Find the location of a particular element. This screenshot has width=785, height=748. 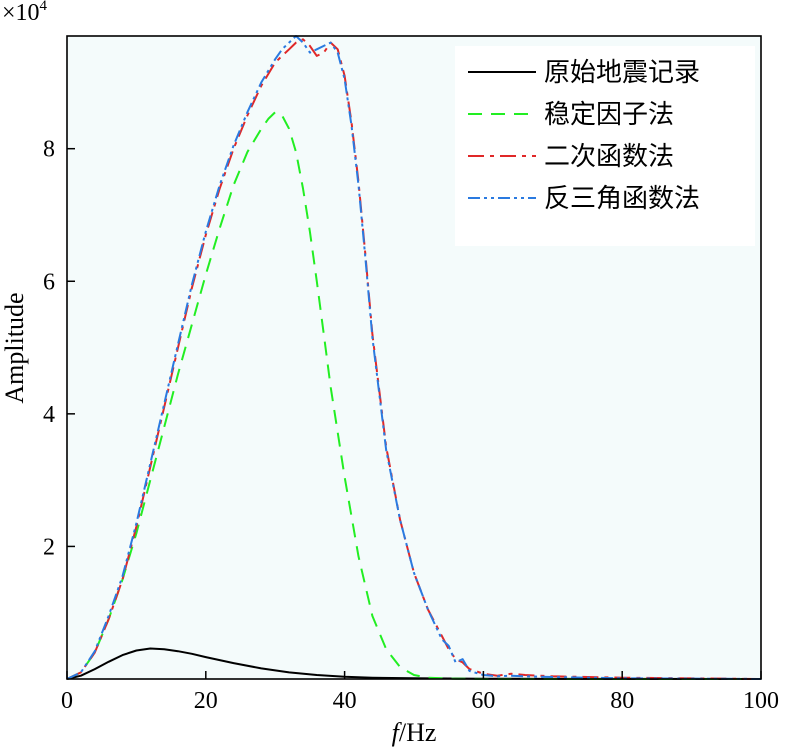

y-axis-label: Amplitude is located at coordinates (14, 347).